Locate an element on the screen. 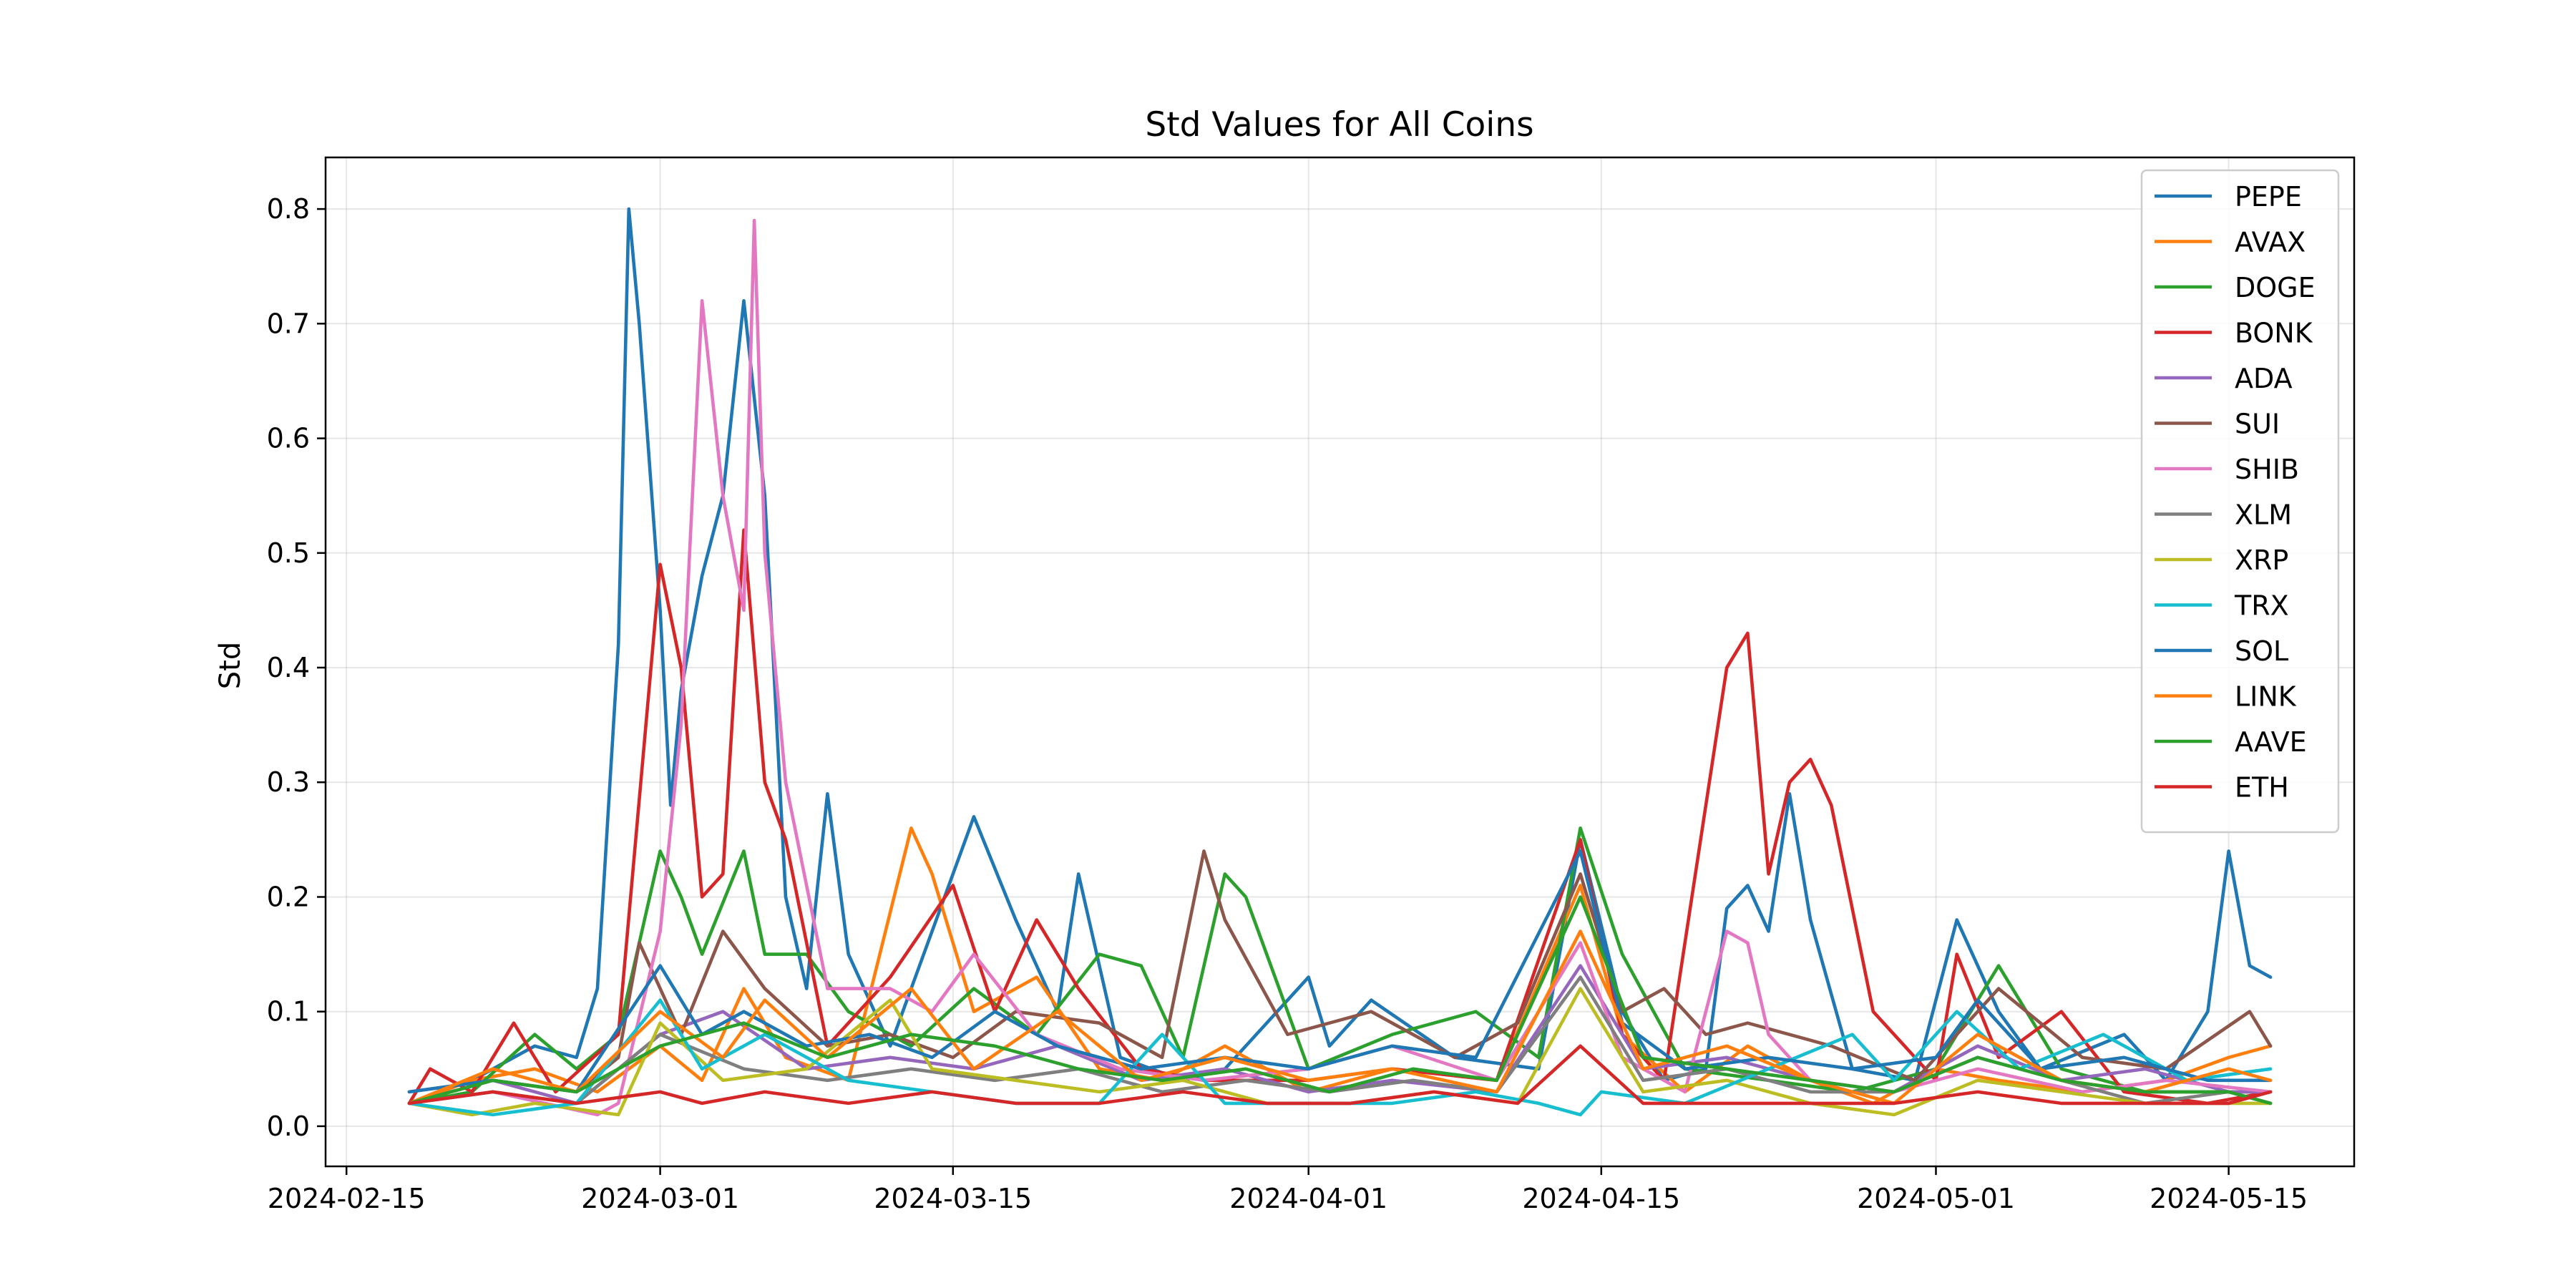  y-tick-label: 0.6 is located at coordinates (288, 438).